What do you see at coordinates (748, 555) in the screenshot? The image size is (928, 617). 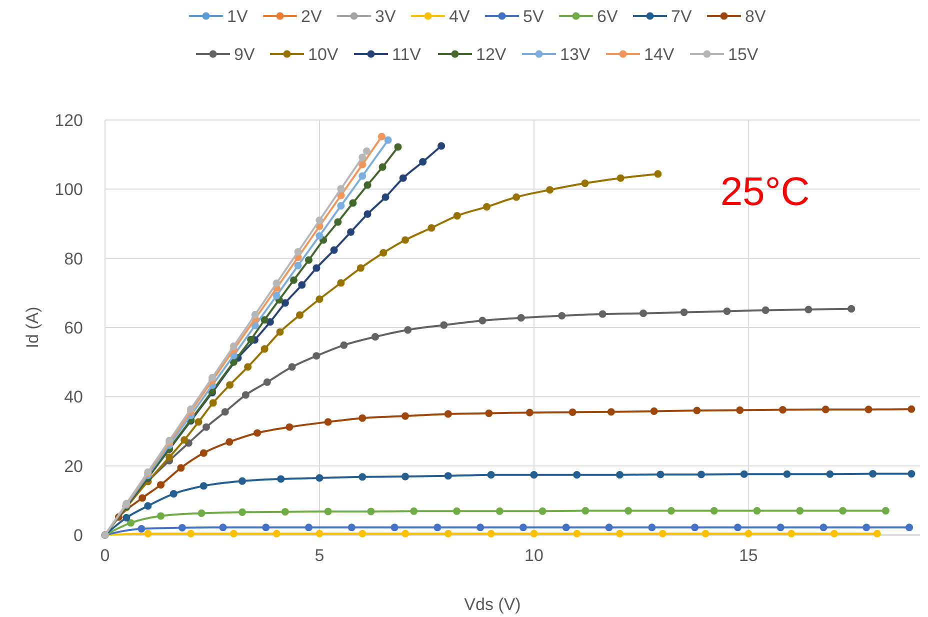 I see `x-tick-label: 15` at bounding box center [748, 555].